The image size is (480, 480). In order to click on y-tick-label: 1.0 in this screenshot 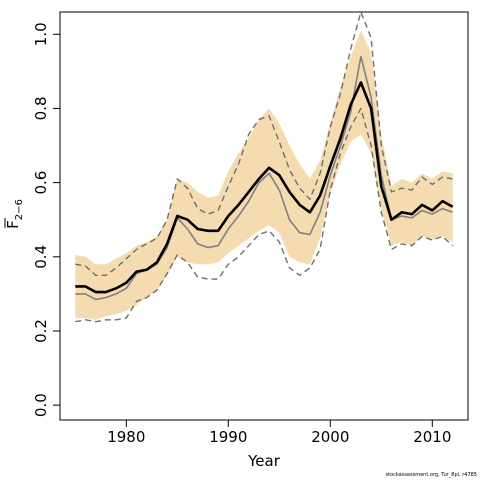, I will do `click(41, 34)`.